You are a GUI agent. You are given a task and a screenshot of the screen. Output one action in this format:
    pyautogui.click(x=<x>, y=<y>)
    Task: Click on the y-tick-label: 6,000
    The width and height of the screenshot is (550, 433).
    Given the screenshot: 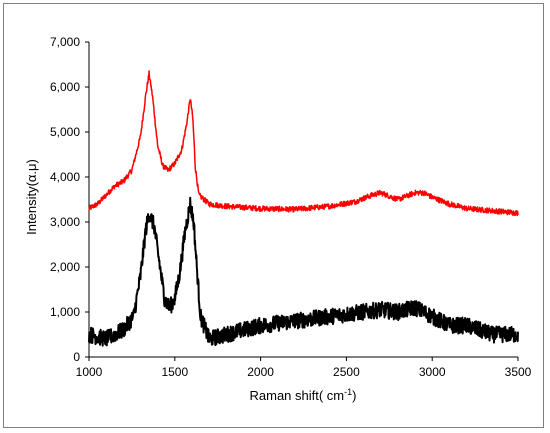 What is the action you would take?
    pyautogui.click(x=65, y=87)
    